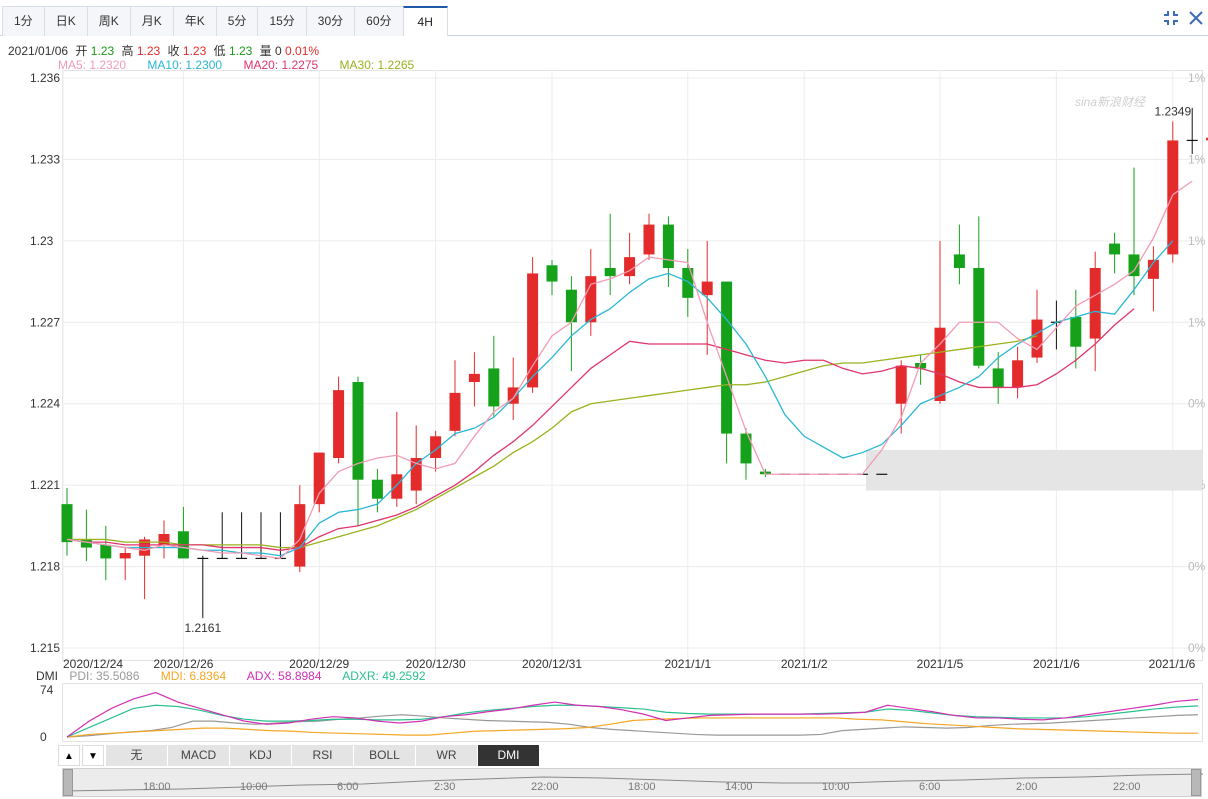 This screenshot has height=799, width=1208. I want to click on navigator-tick: 14:00, so click(739, 787).